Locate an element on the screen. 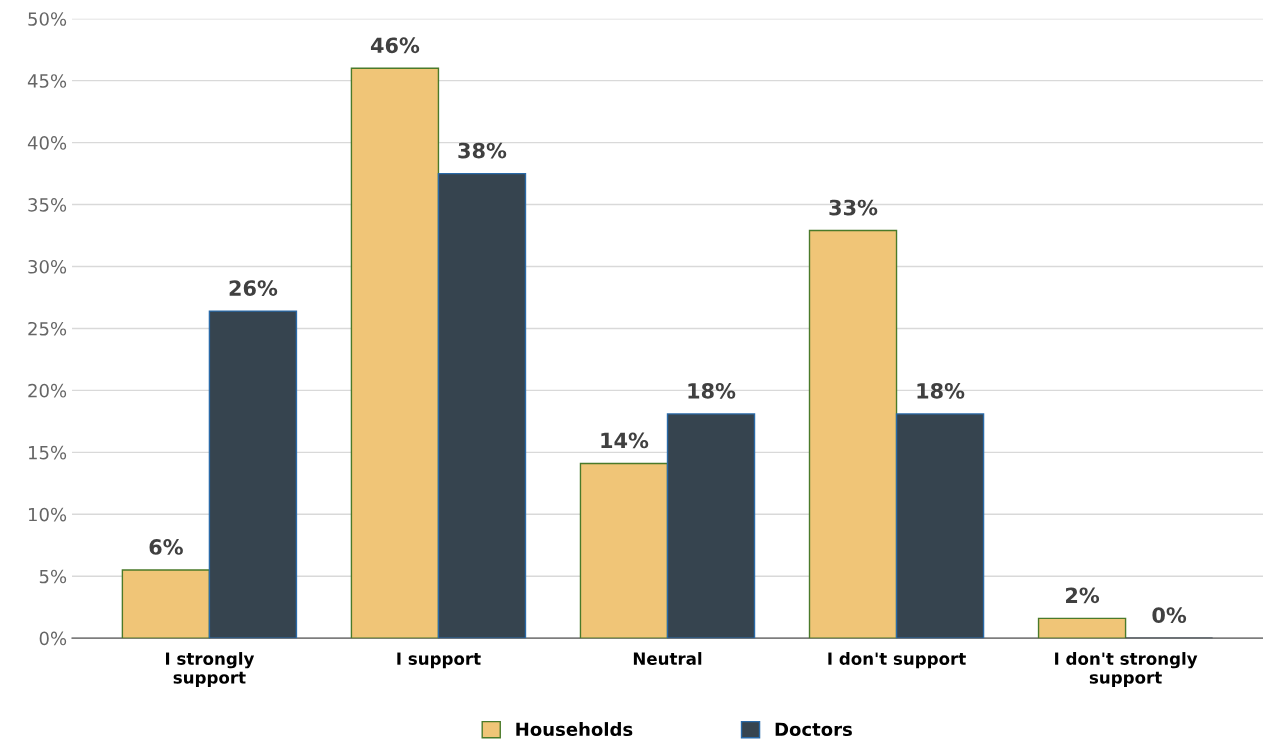 This screenshot has height=749, width=1263. data-label: 46% is located at coordinates (395, 45).